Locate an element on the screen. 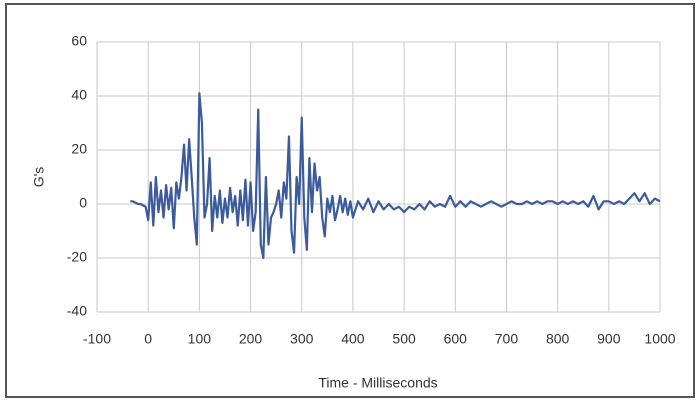  y-tick-label: -20 is located at coordinates (77, 257).